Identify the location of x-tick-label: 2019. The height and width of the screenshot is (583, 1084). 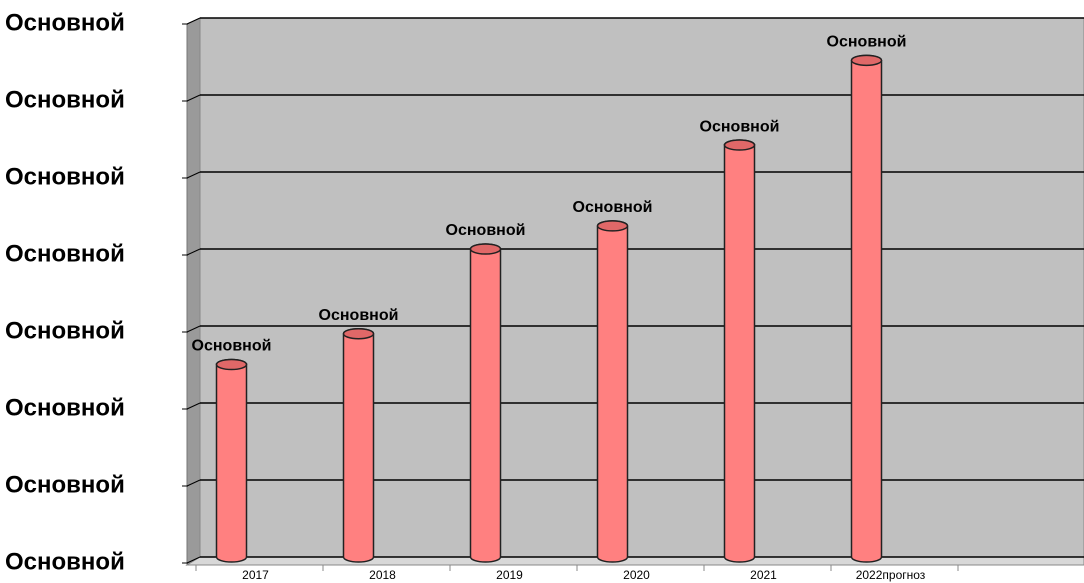
(509, 575).